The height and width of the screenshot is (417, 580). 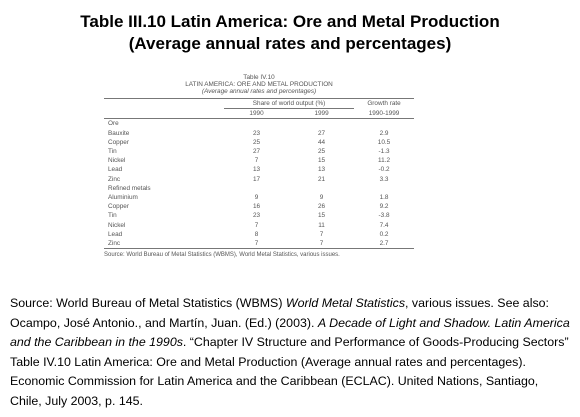 I want to click on cell: 7.4, so click(x=384, y=225).